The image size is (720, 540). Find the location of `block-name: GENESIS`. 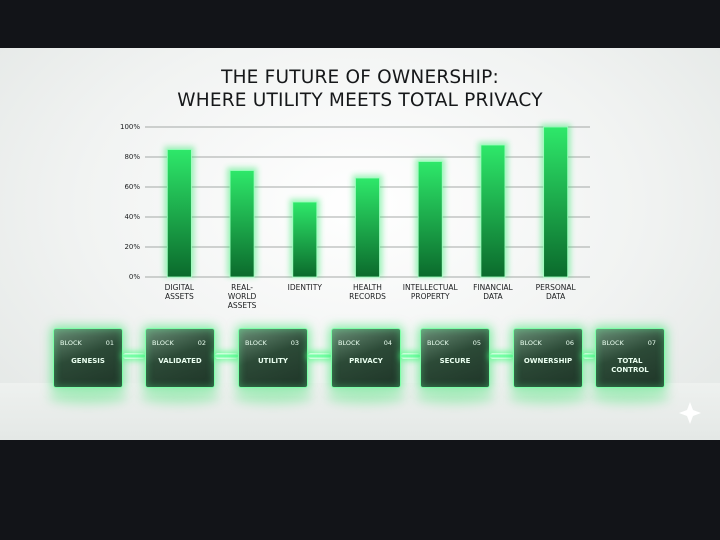

block-name: GENESIS is located at coordinates (88, 361).